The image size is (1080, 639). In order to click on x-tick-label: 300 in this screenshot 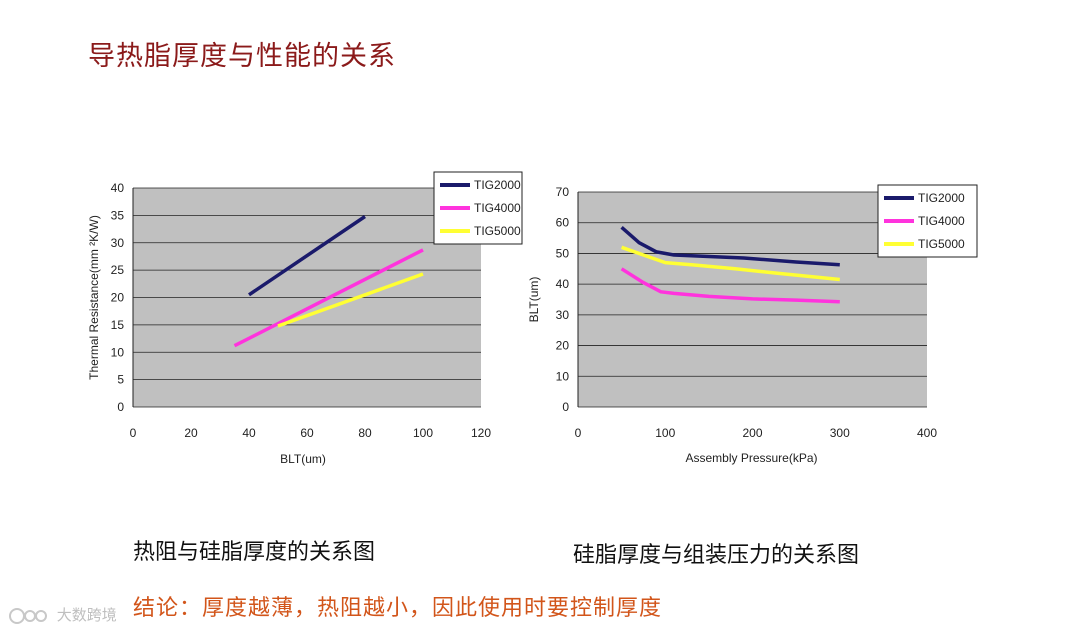, I will do `click(840, 433)`.